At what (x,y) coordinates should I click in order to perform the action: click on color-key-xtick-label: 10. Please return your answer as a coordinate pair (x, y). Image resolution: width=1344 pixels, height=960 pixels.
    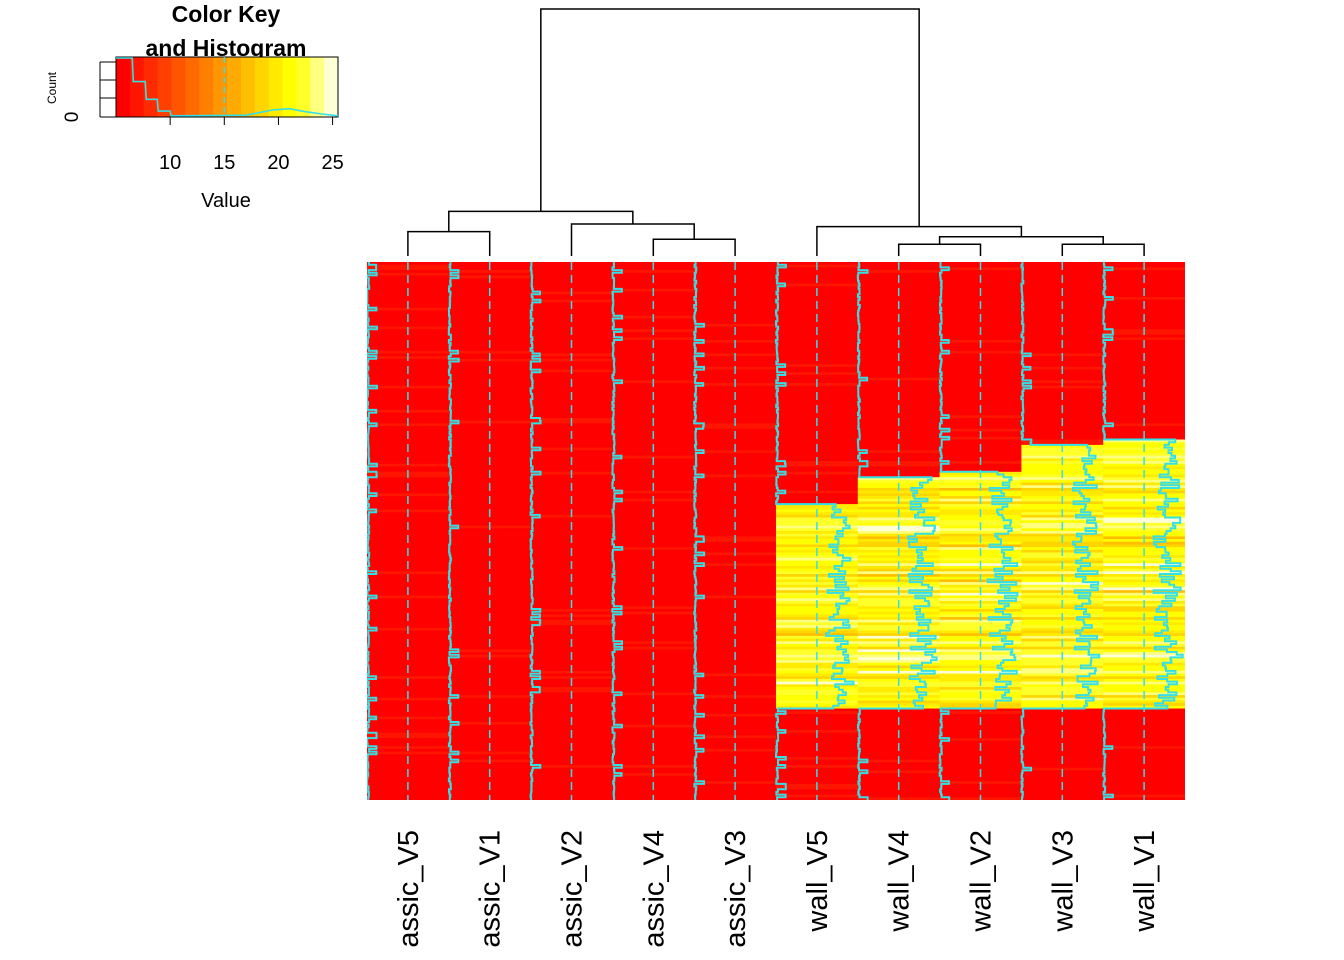
    Looking at the image, I should click on (170, 163).